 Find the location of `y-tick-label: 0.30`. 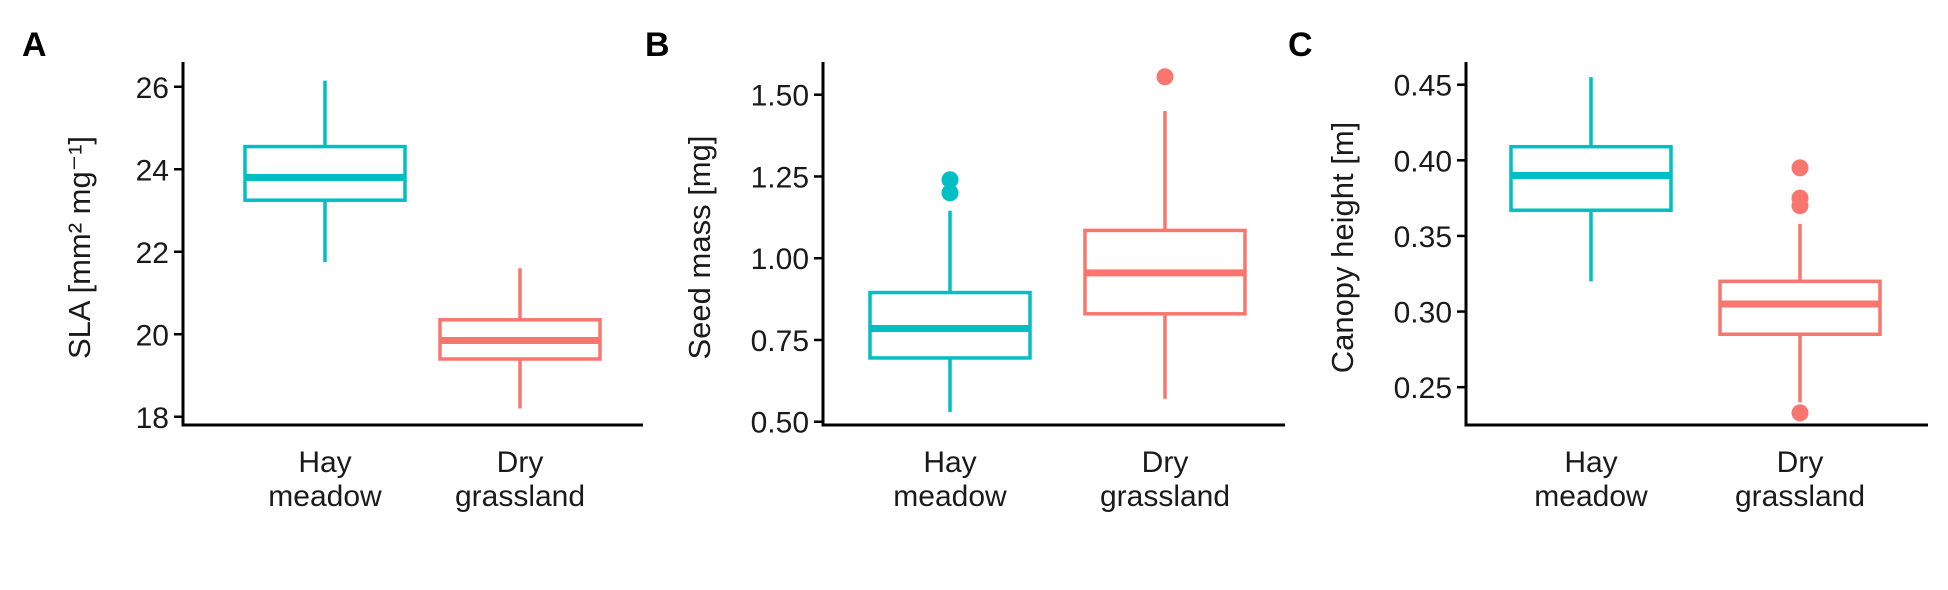

y-tick-label: 0.30 is located at coordinates (1423, 313).